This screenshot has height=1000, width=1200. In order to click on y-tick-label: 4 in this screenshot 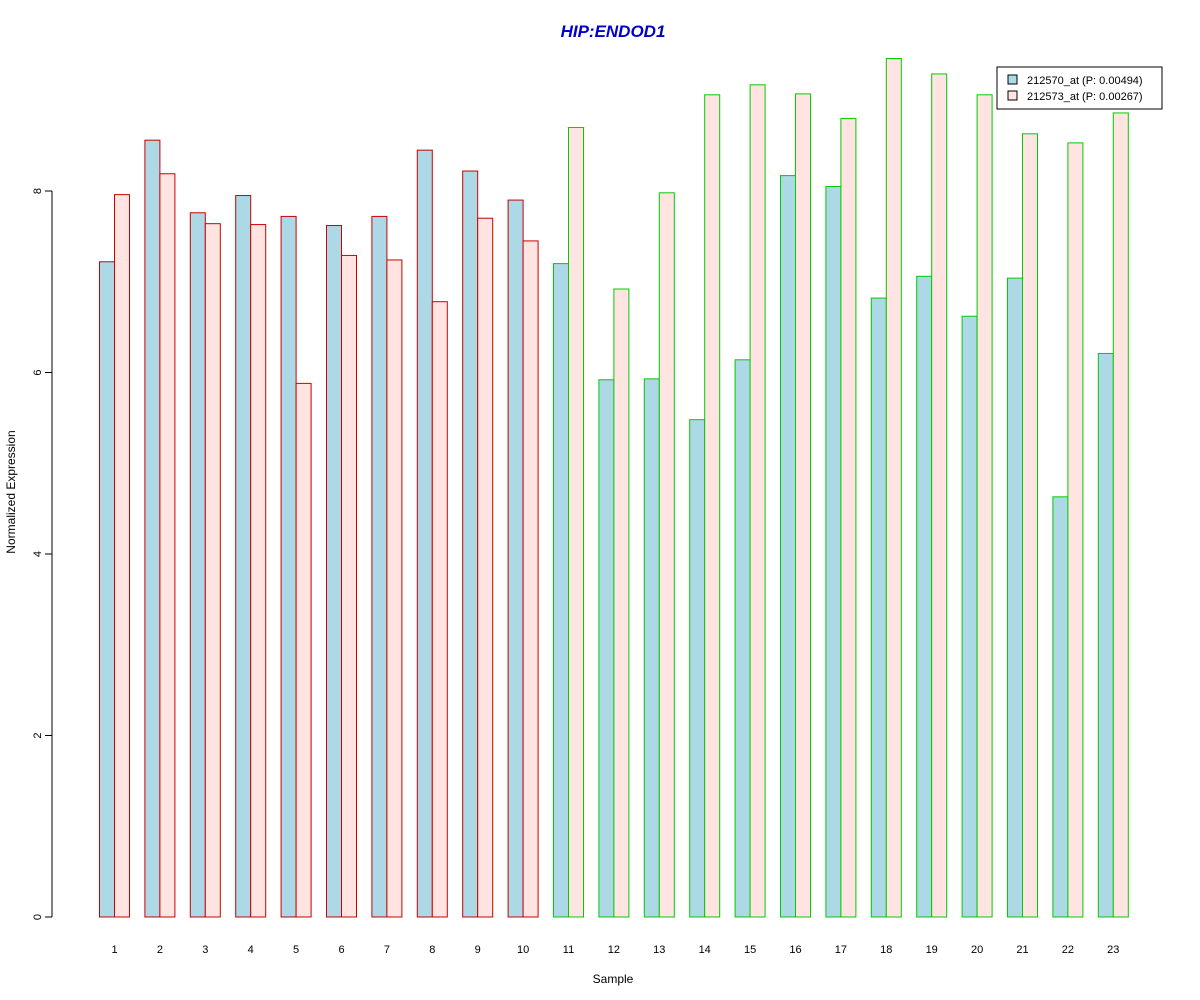, I will do `click(38, 554)`.